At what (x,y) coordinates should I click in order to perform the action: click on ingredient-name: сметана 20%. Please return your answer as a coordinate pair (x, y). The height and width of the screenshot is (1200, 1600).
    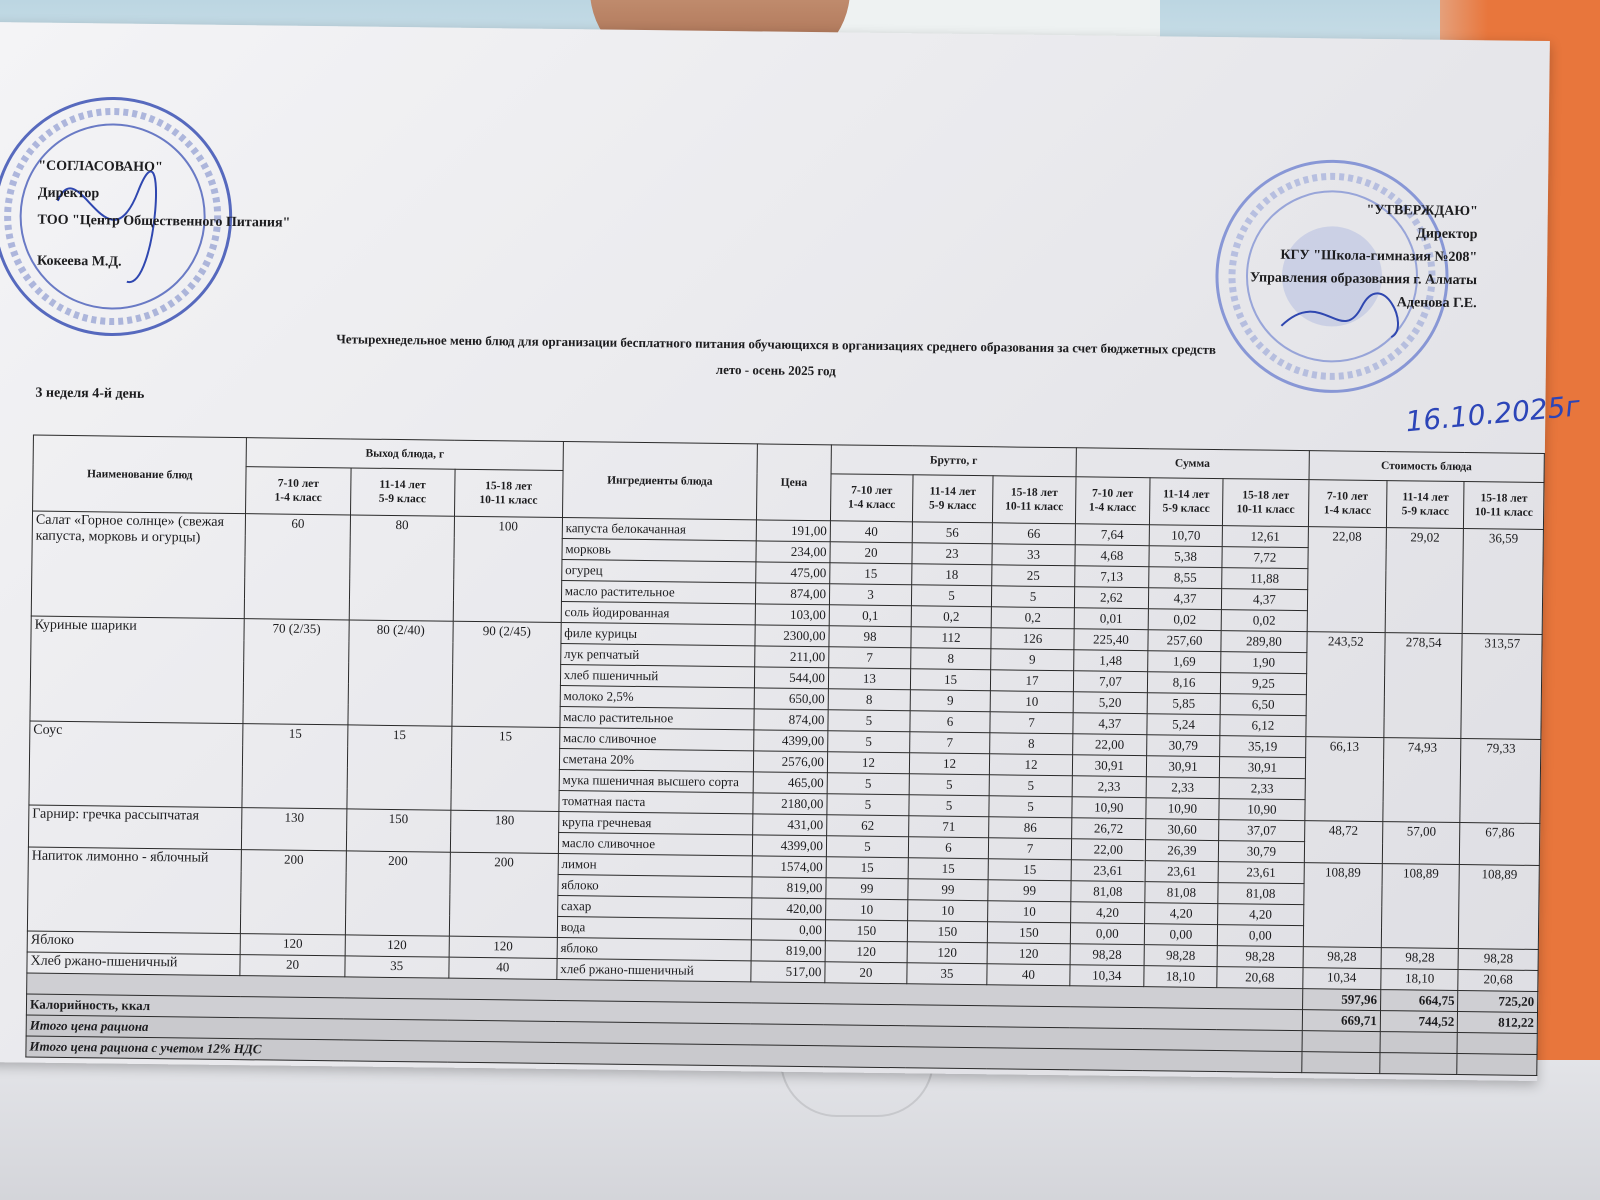
    Looking at the image, I should click on (656, 760).